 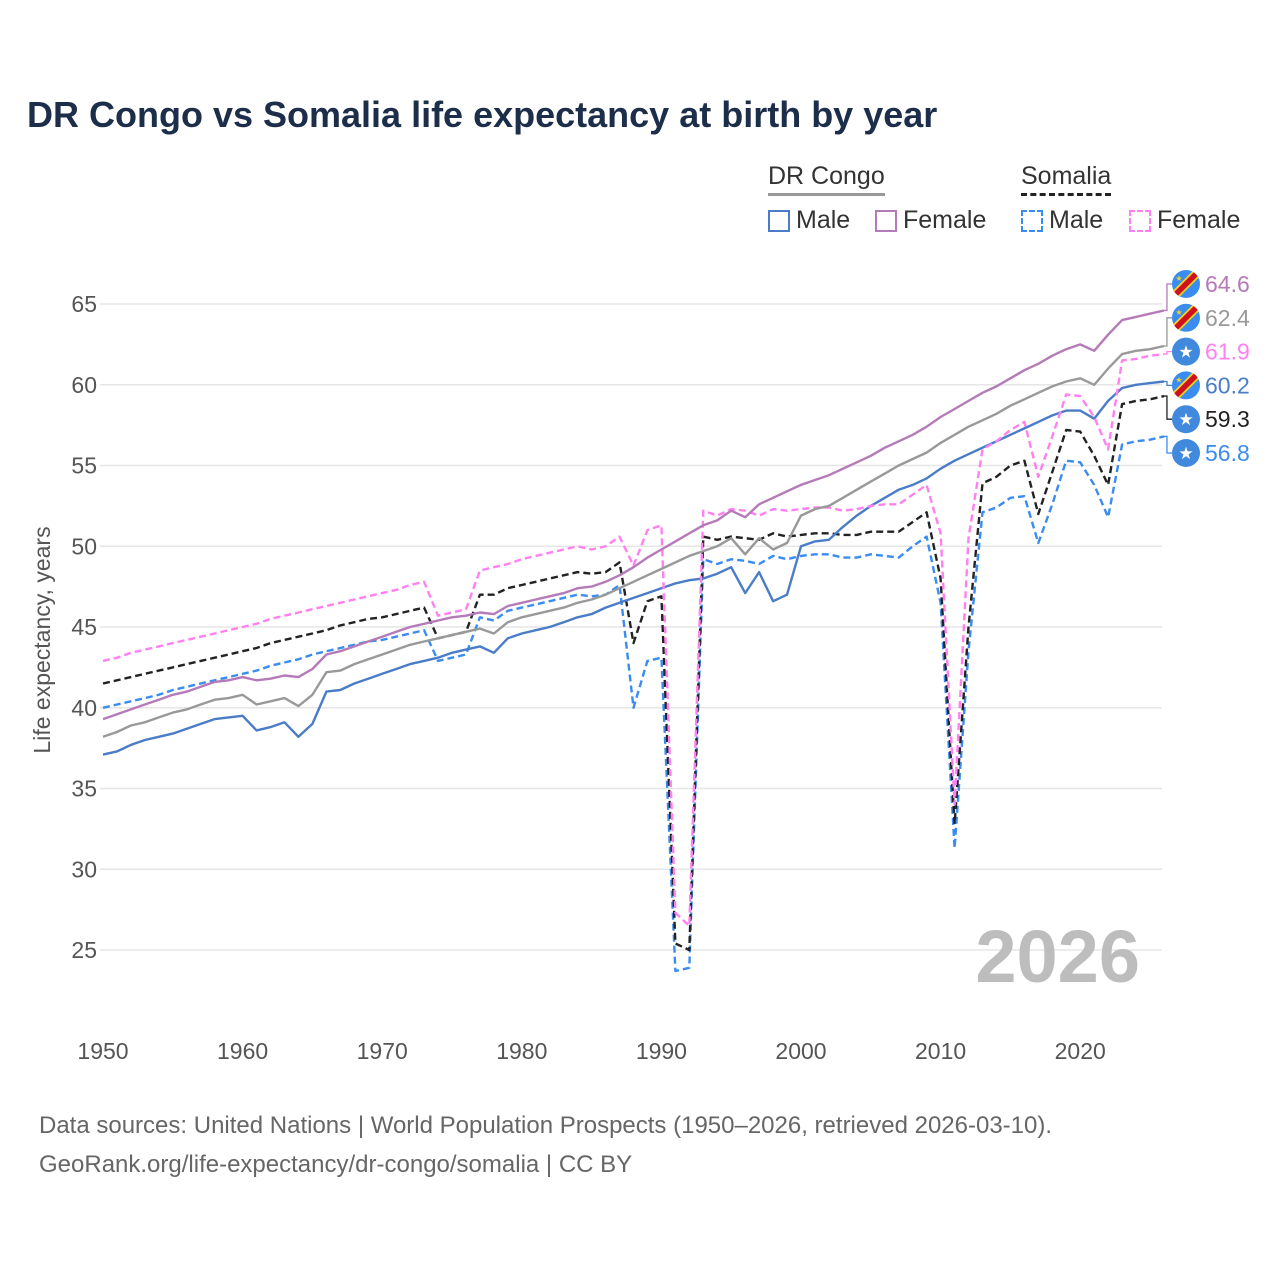 I want to click on end-value-label: 61.9, so click(x=1227, y=352).